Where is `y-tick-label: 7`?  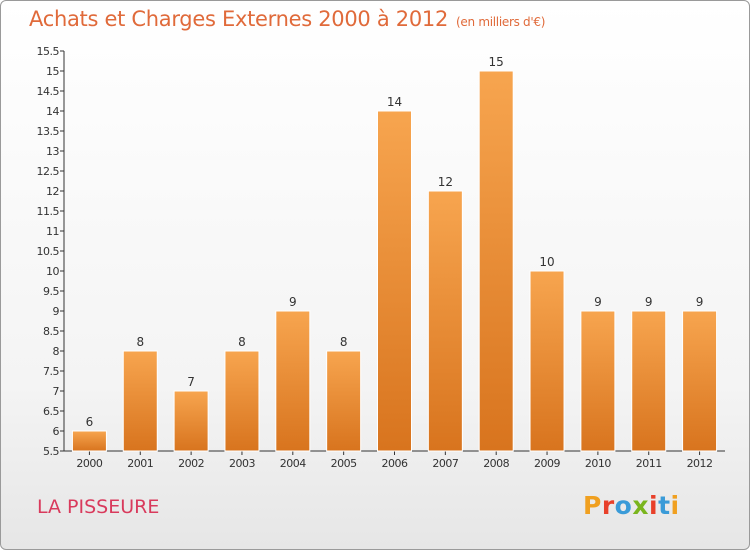 y-tick-label: 7 is located at coordinates (56, 391).